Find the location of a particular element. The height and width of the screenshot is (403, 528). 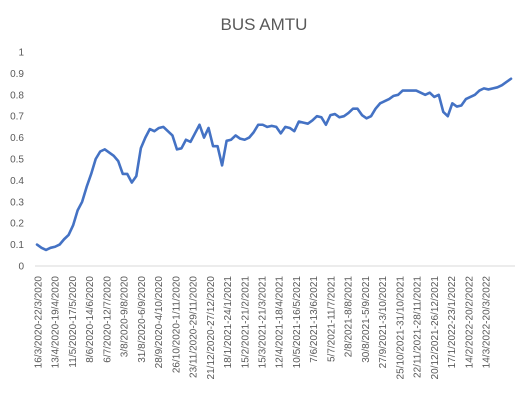

x-tick-label: 17/1/2022-23/1/2022 is located at coordinates (452, 322).